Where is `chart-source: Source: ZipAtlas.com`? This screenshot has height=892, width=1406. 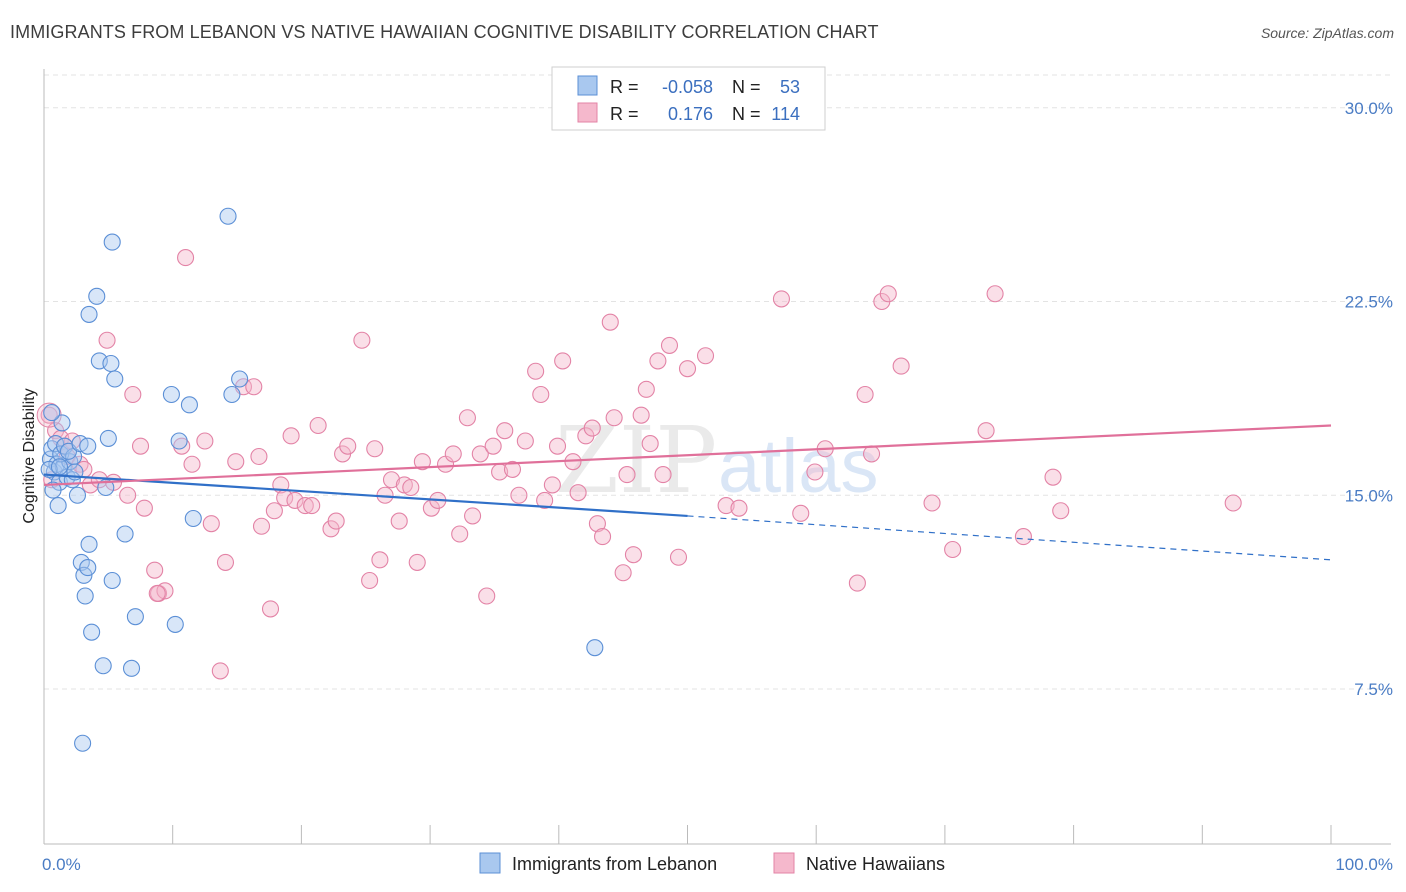
chart-source: Source: ZipAtlas.com is located at coordinates (1327, 33).